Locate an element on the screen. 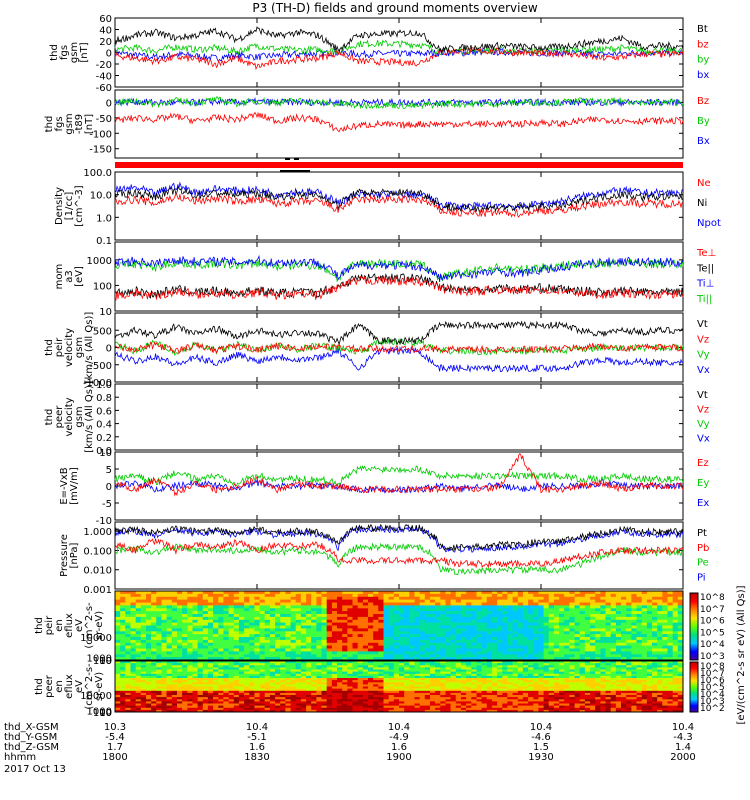  y-tick-label: 100 is located at coordinates (102, 661).